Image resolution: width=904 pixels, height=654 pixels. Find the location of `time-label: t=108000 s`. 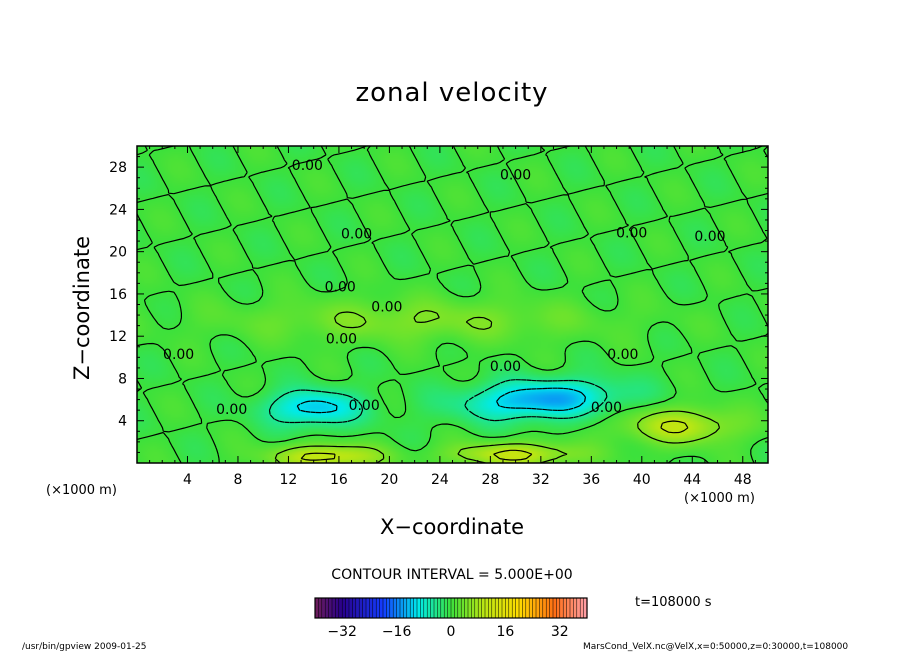

time-label: t=108000 s is located at coordinates (673, 602).